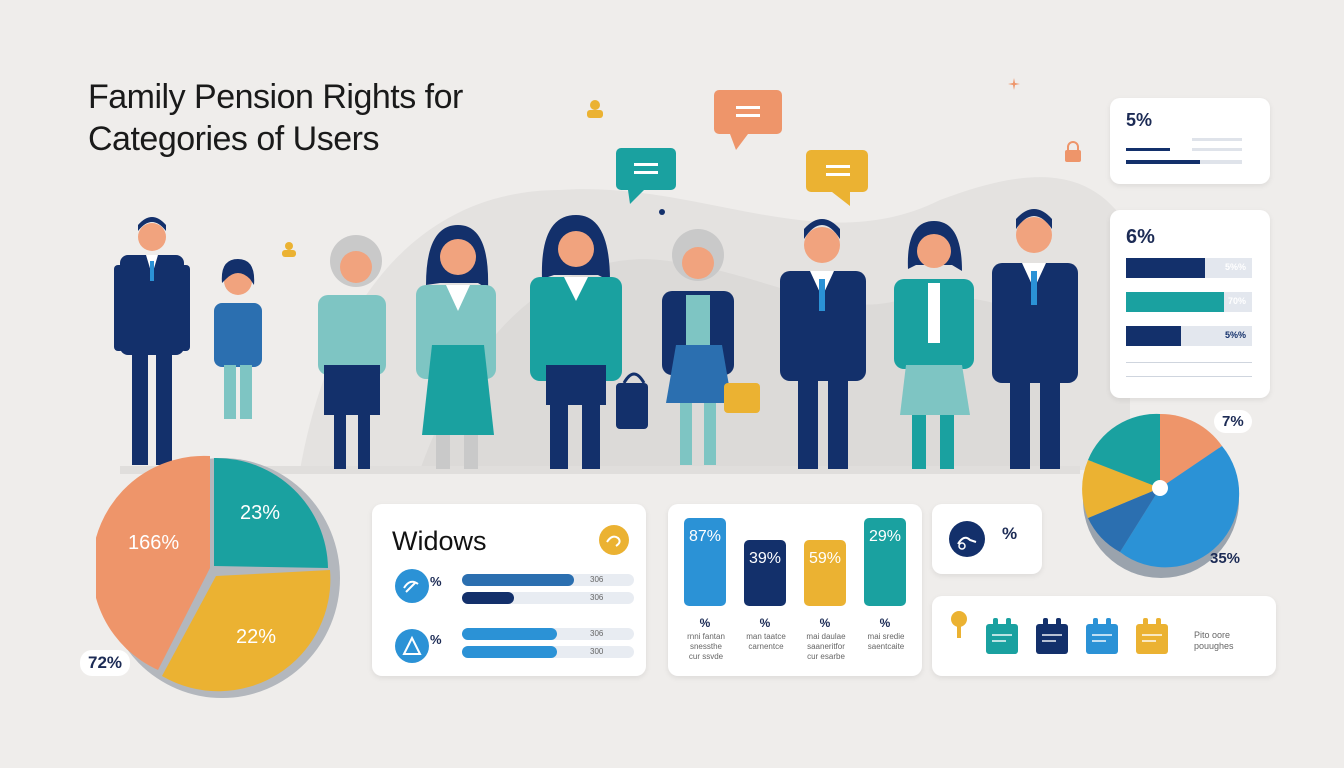 Image resolution: width=1344 pixels, height=768 pixels. Describe the element at coordinates (837, 178) in the screenshot. I see `speech-bubble-icon-yellow` at that location.